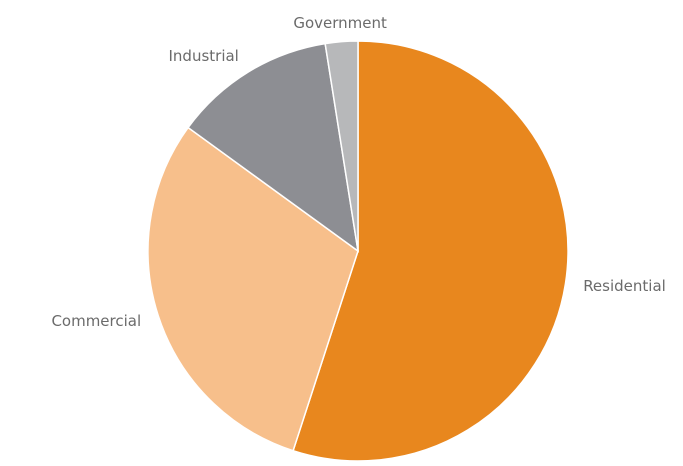 The image size is (683, 466). Describe the element at coordinates (273, 147) in the screenshot. I see `pie-slice-industrial` at that location.